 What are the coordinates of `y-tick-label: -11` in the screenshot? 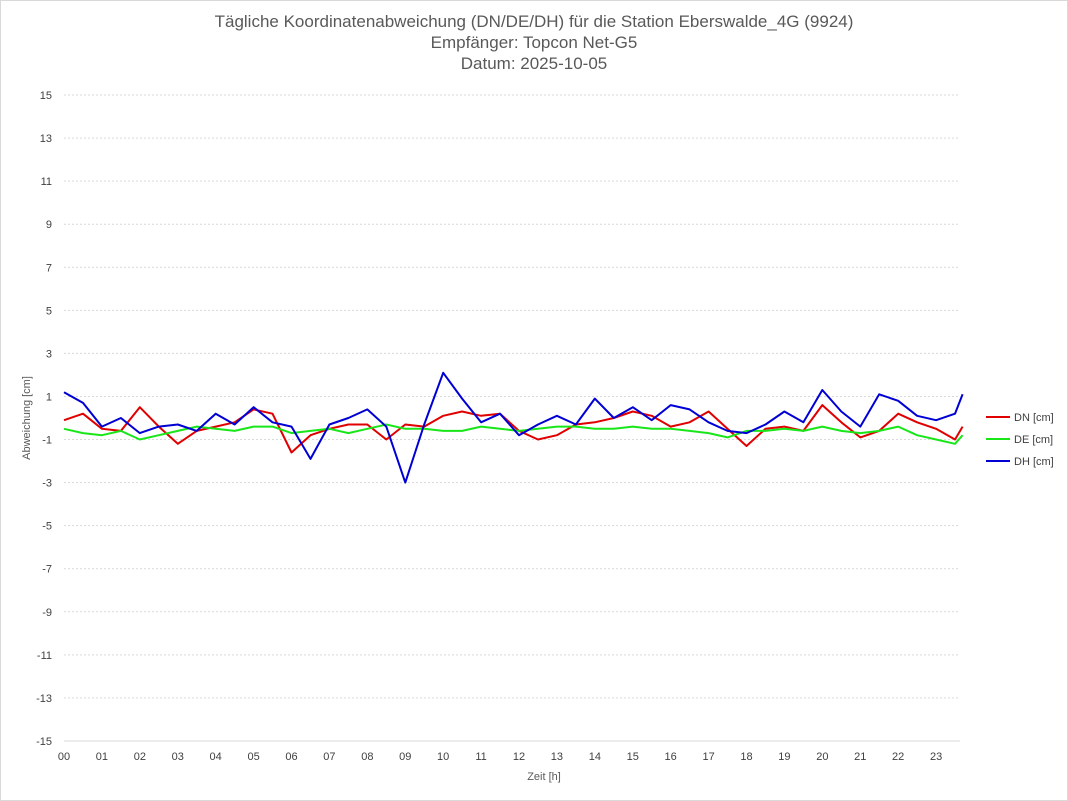 It's located at (44, 656).